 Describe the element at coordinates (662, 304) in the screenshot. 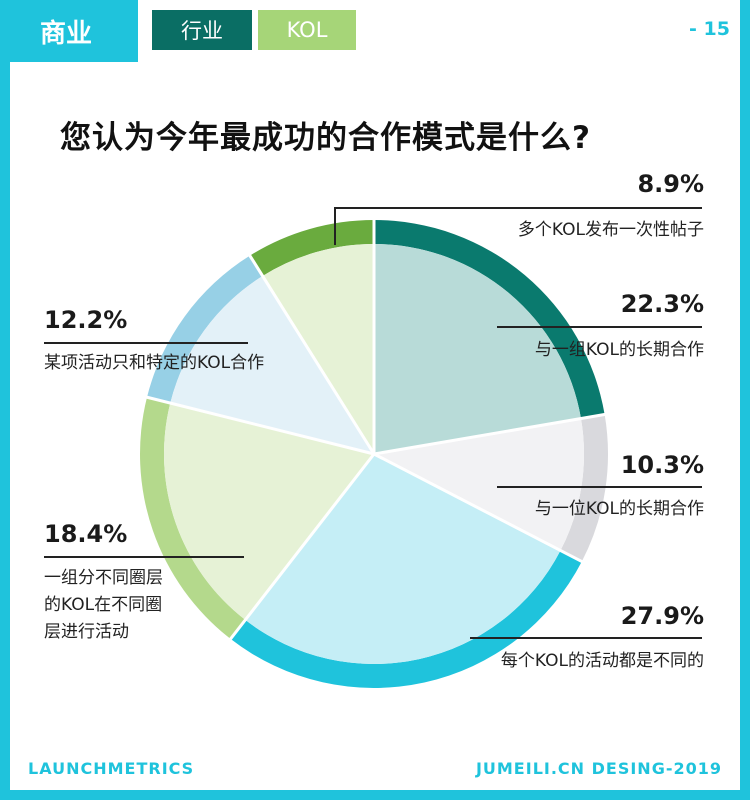

I see `label-pct-22-3: 22.3%` at that location.